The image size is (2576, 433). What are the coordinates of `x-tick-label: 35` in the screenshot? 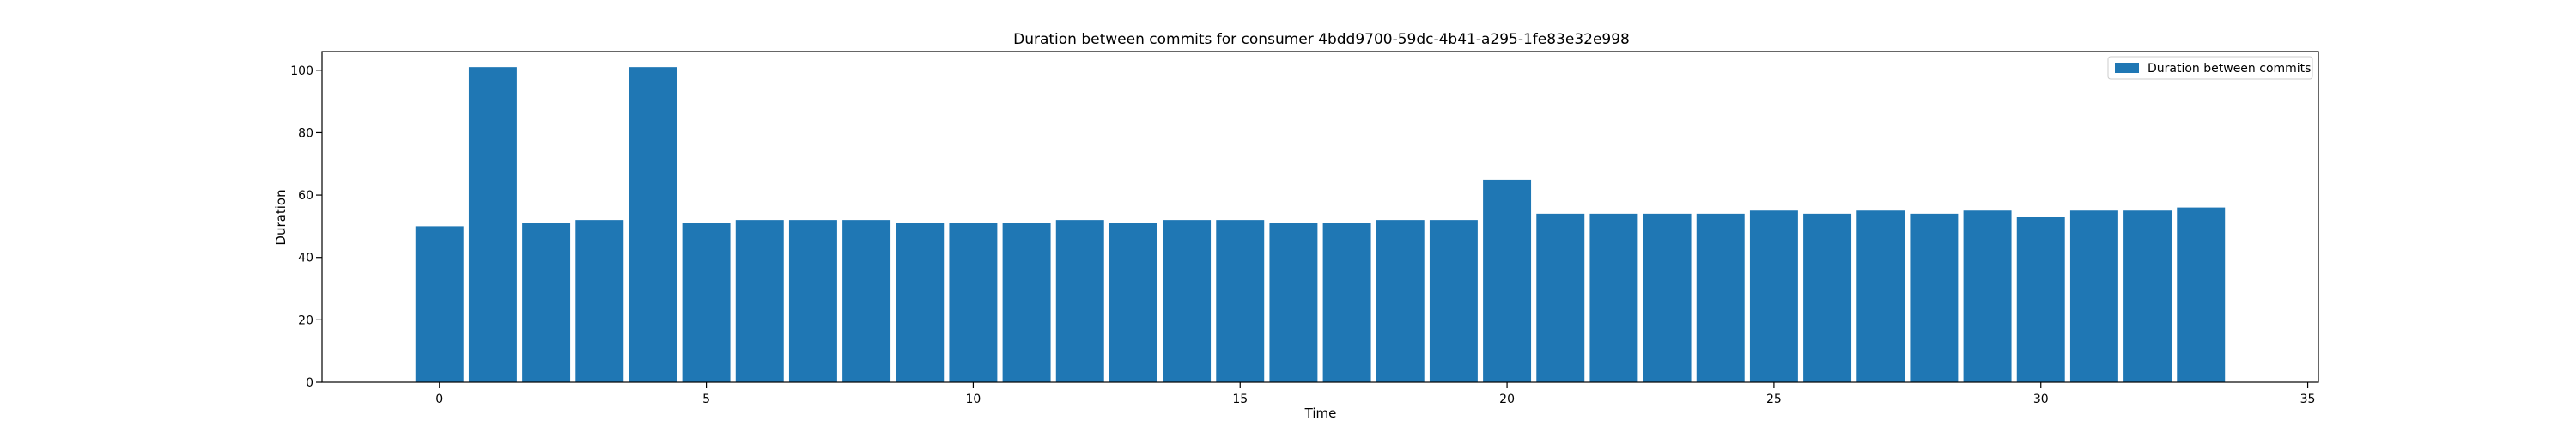 It's located at (2308, 399).